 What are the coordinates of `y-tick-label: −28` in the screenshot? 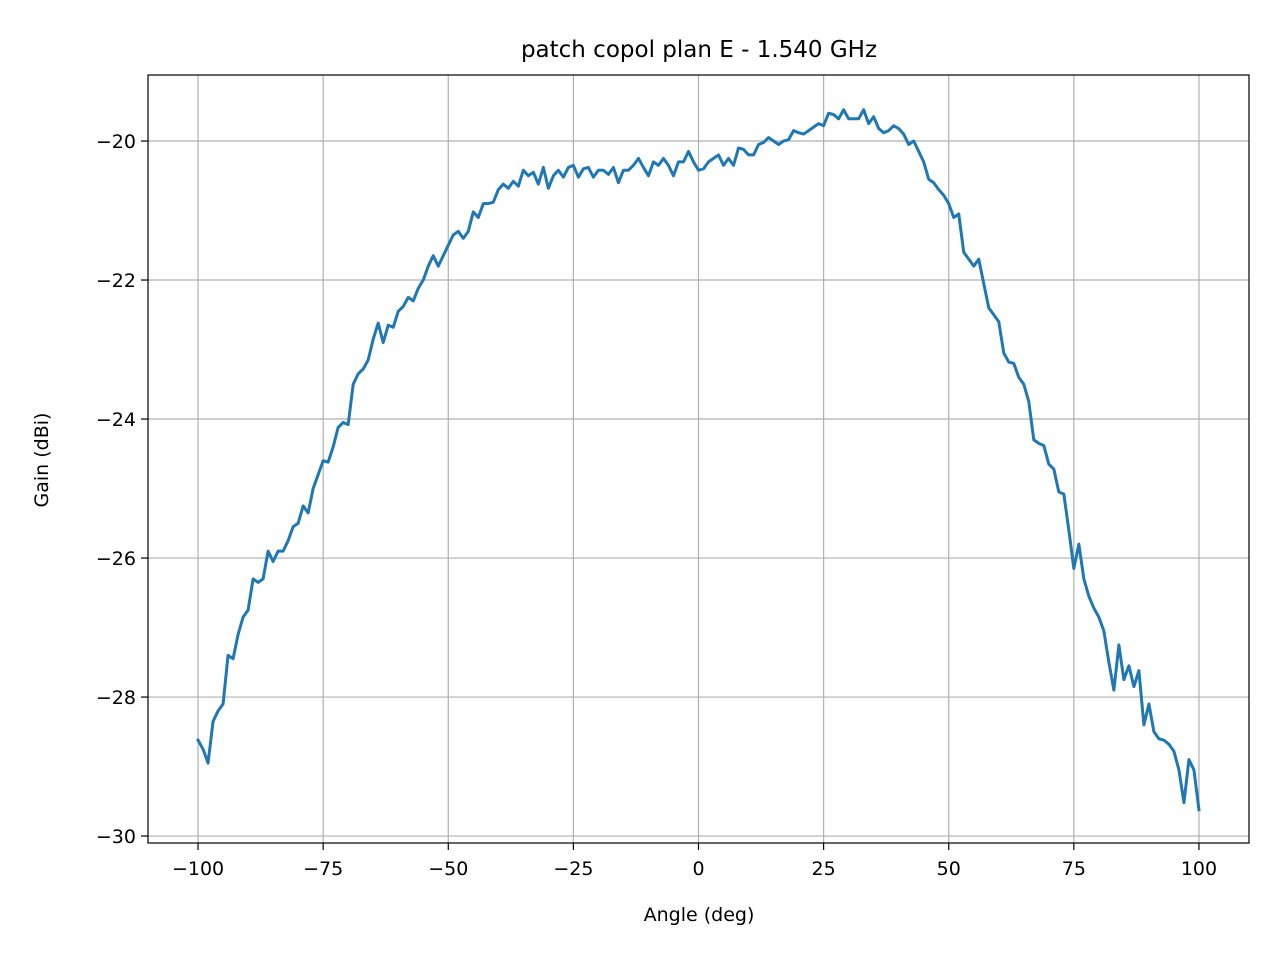 It's located at (116, 698).